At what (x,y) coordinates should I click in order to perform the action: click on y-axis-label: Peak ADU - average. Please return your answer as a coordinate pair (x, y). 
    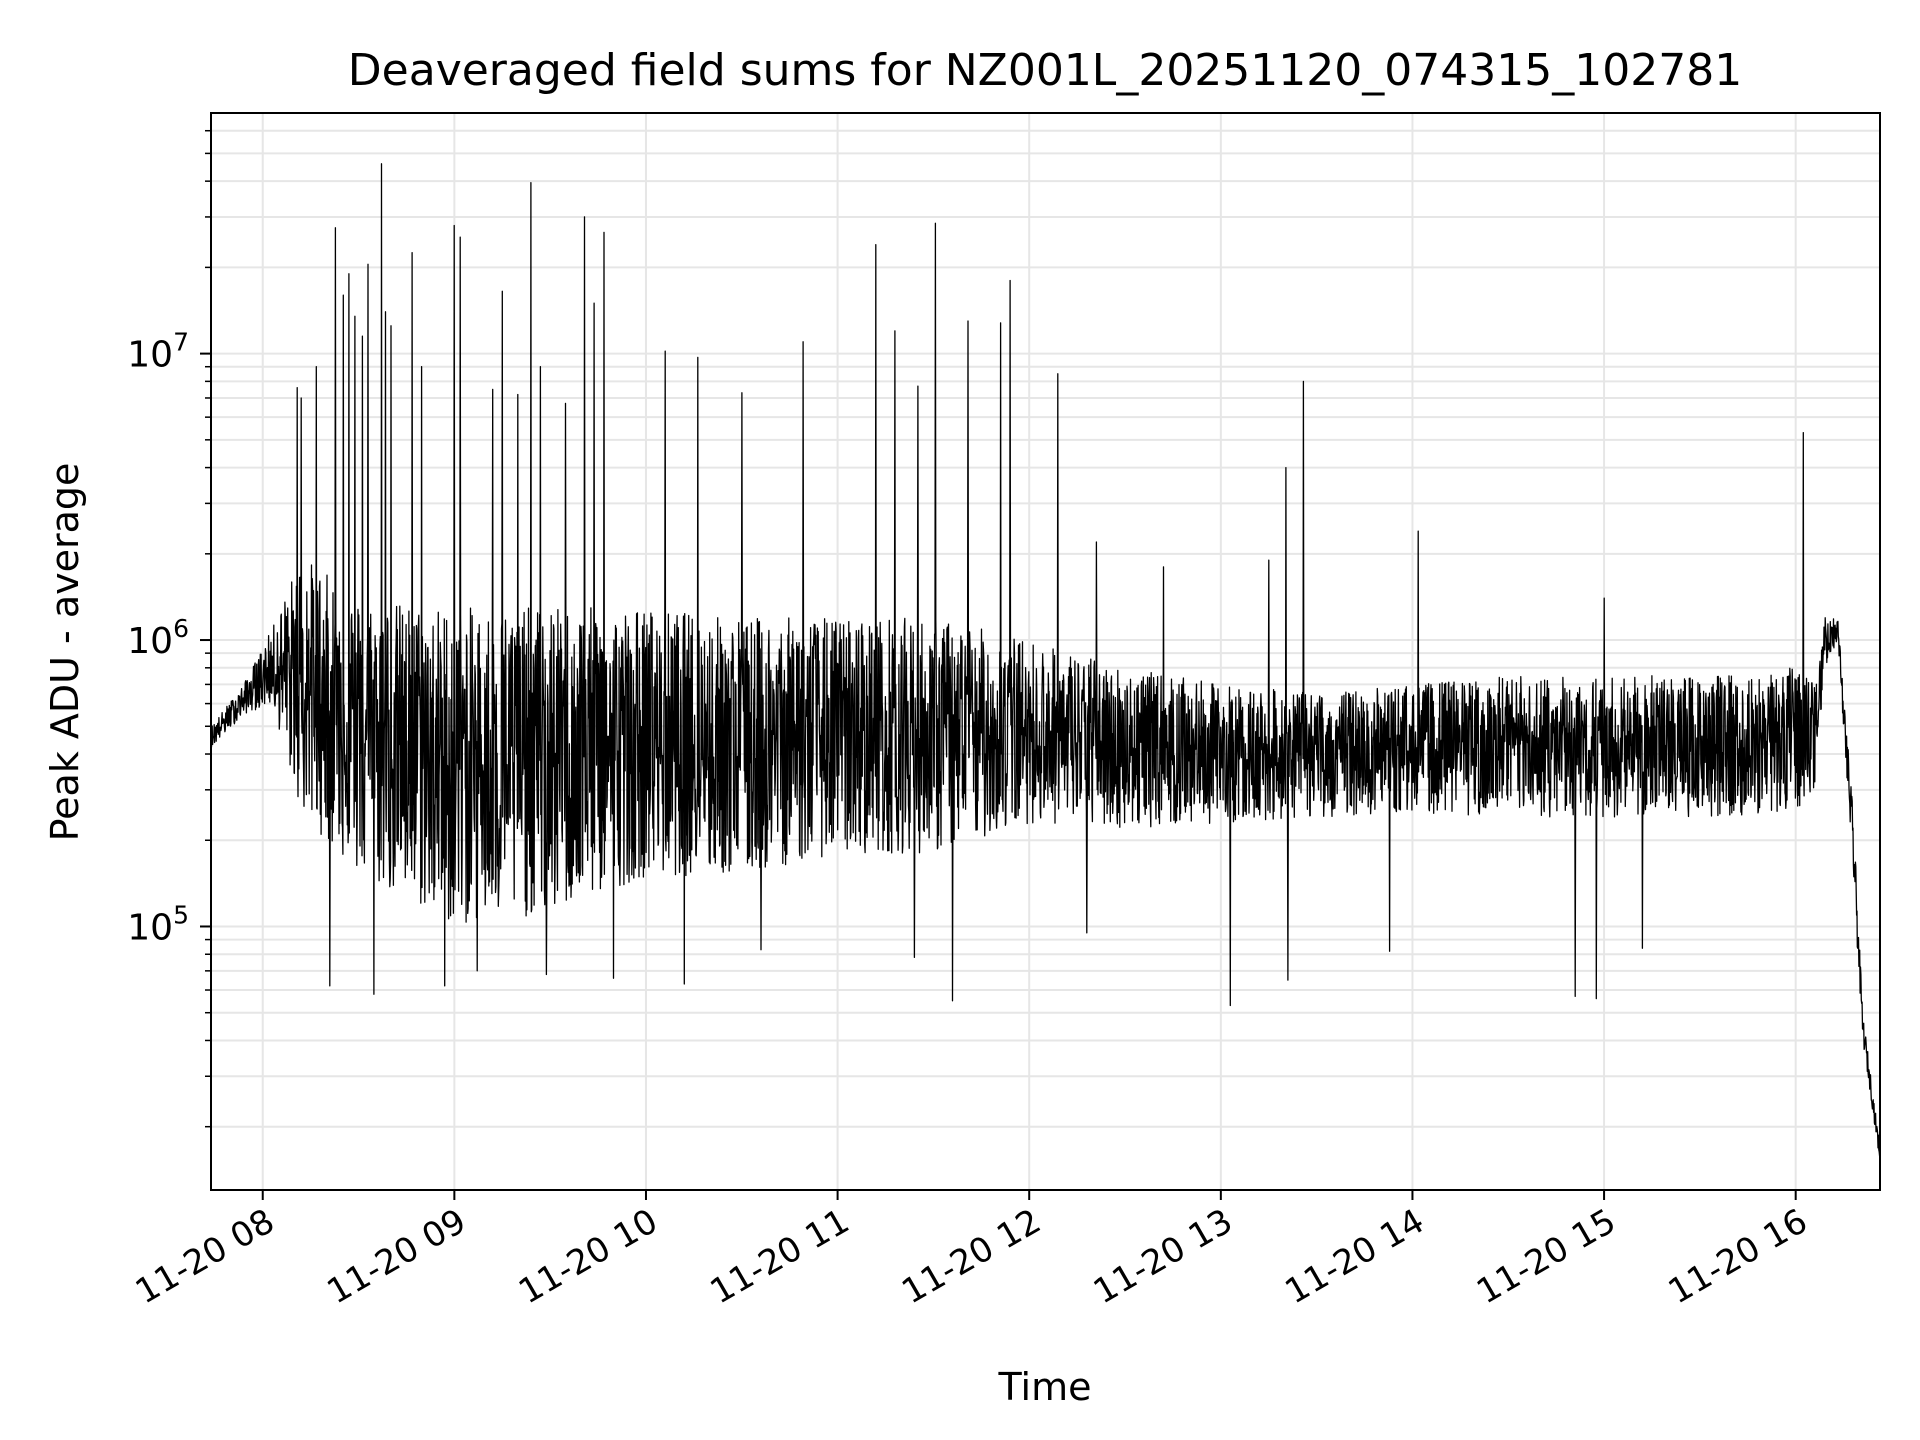
    Looking at the image, I should click on (65, 652).